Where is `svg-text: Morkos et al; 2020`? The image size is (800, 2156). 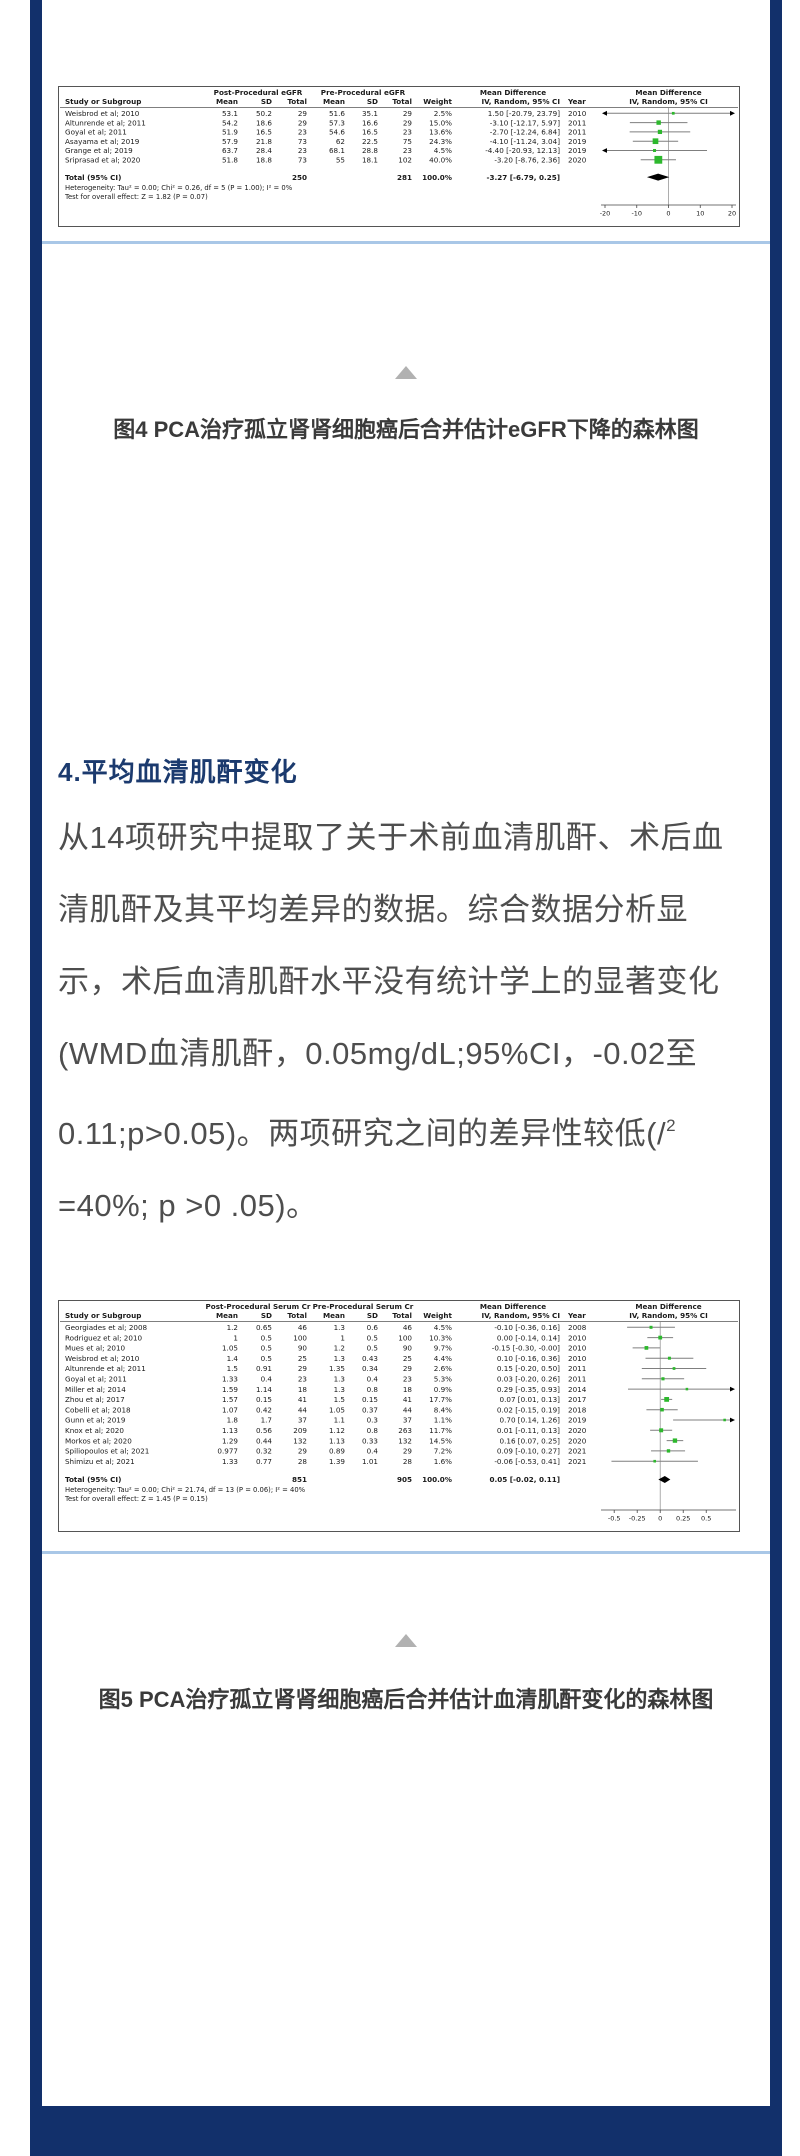
svg-text: Morkos et al; 2020 is located at coordinates (98, 1440).